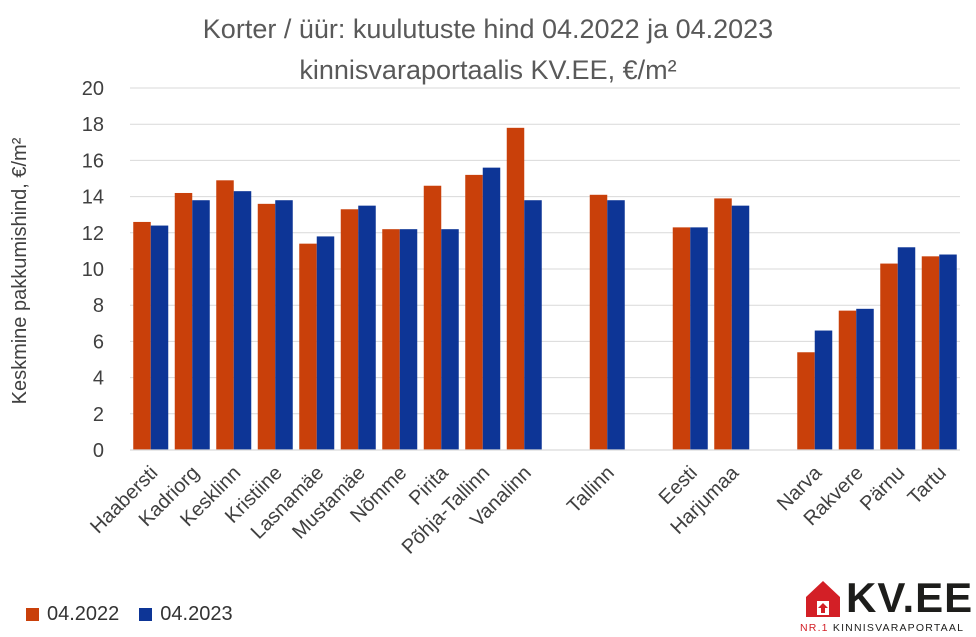 This screenshot has height=637, width=976. Describe the element at coordinates (814, 628) in the screenshot. I see `logo-tagline-prefix: NR.1` at that location.